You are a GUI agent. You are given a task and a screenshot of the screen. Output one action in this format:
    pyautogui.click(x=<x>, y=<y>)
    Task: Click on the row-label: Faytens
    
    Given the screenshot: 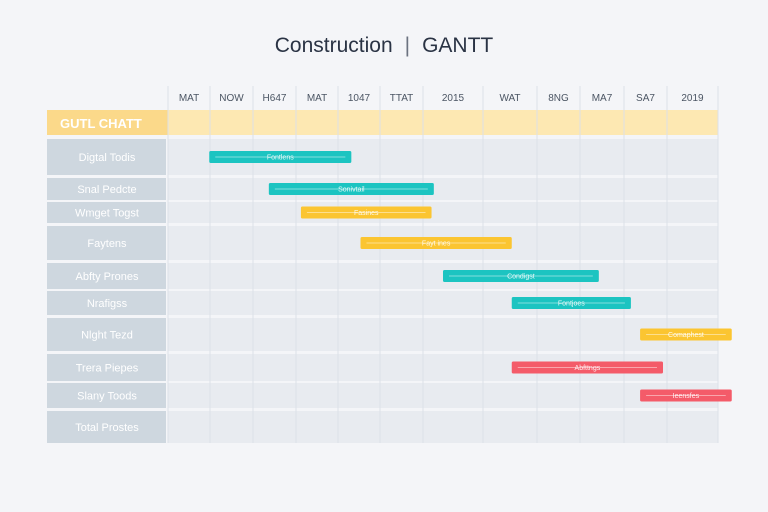 What is the action you would take?
    pyautogui.click(x=107, y=244)
    